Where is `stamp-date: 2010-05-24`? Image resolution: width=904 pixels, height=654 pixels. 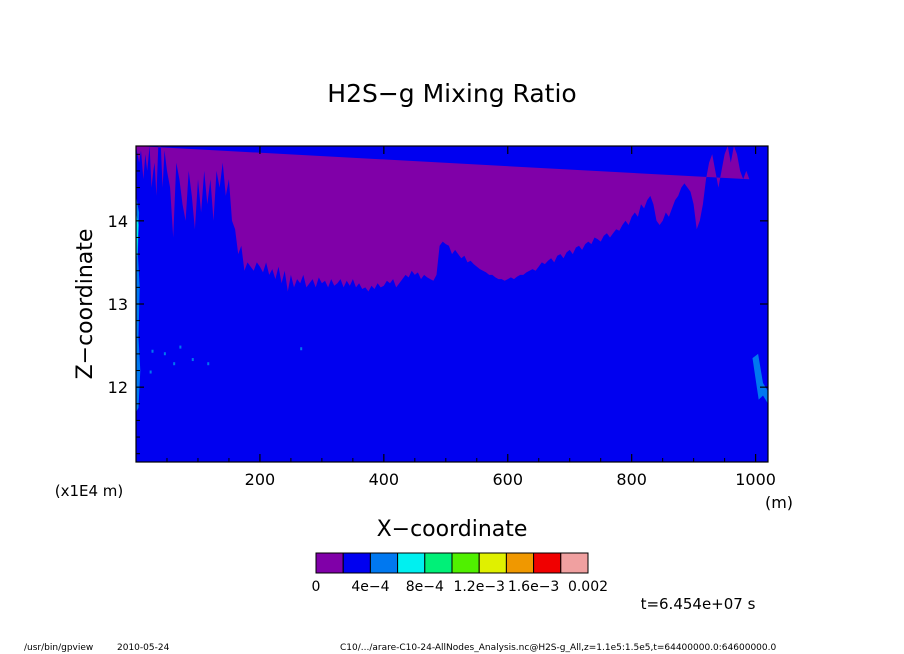 stamp-date: 2010-05-24 is located at coordinates (143, 648).